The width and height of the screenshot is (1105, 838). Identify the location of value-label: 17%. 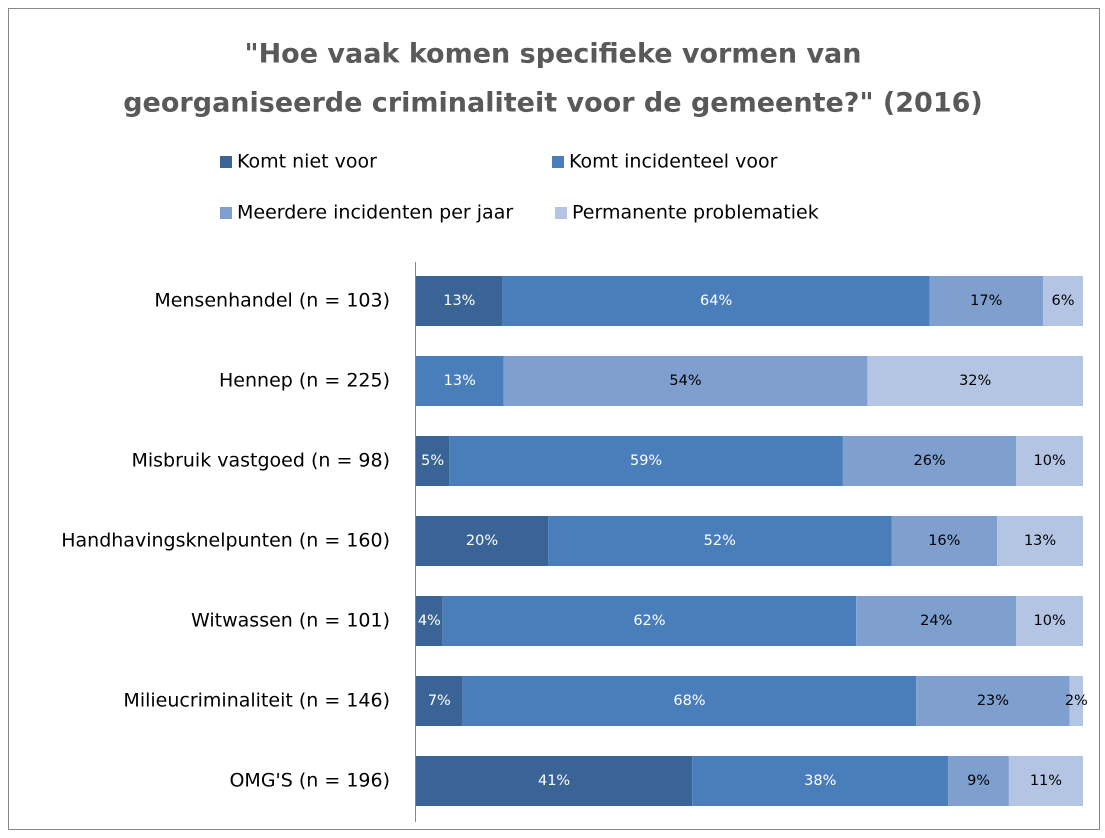
(986, 301).